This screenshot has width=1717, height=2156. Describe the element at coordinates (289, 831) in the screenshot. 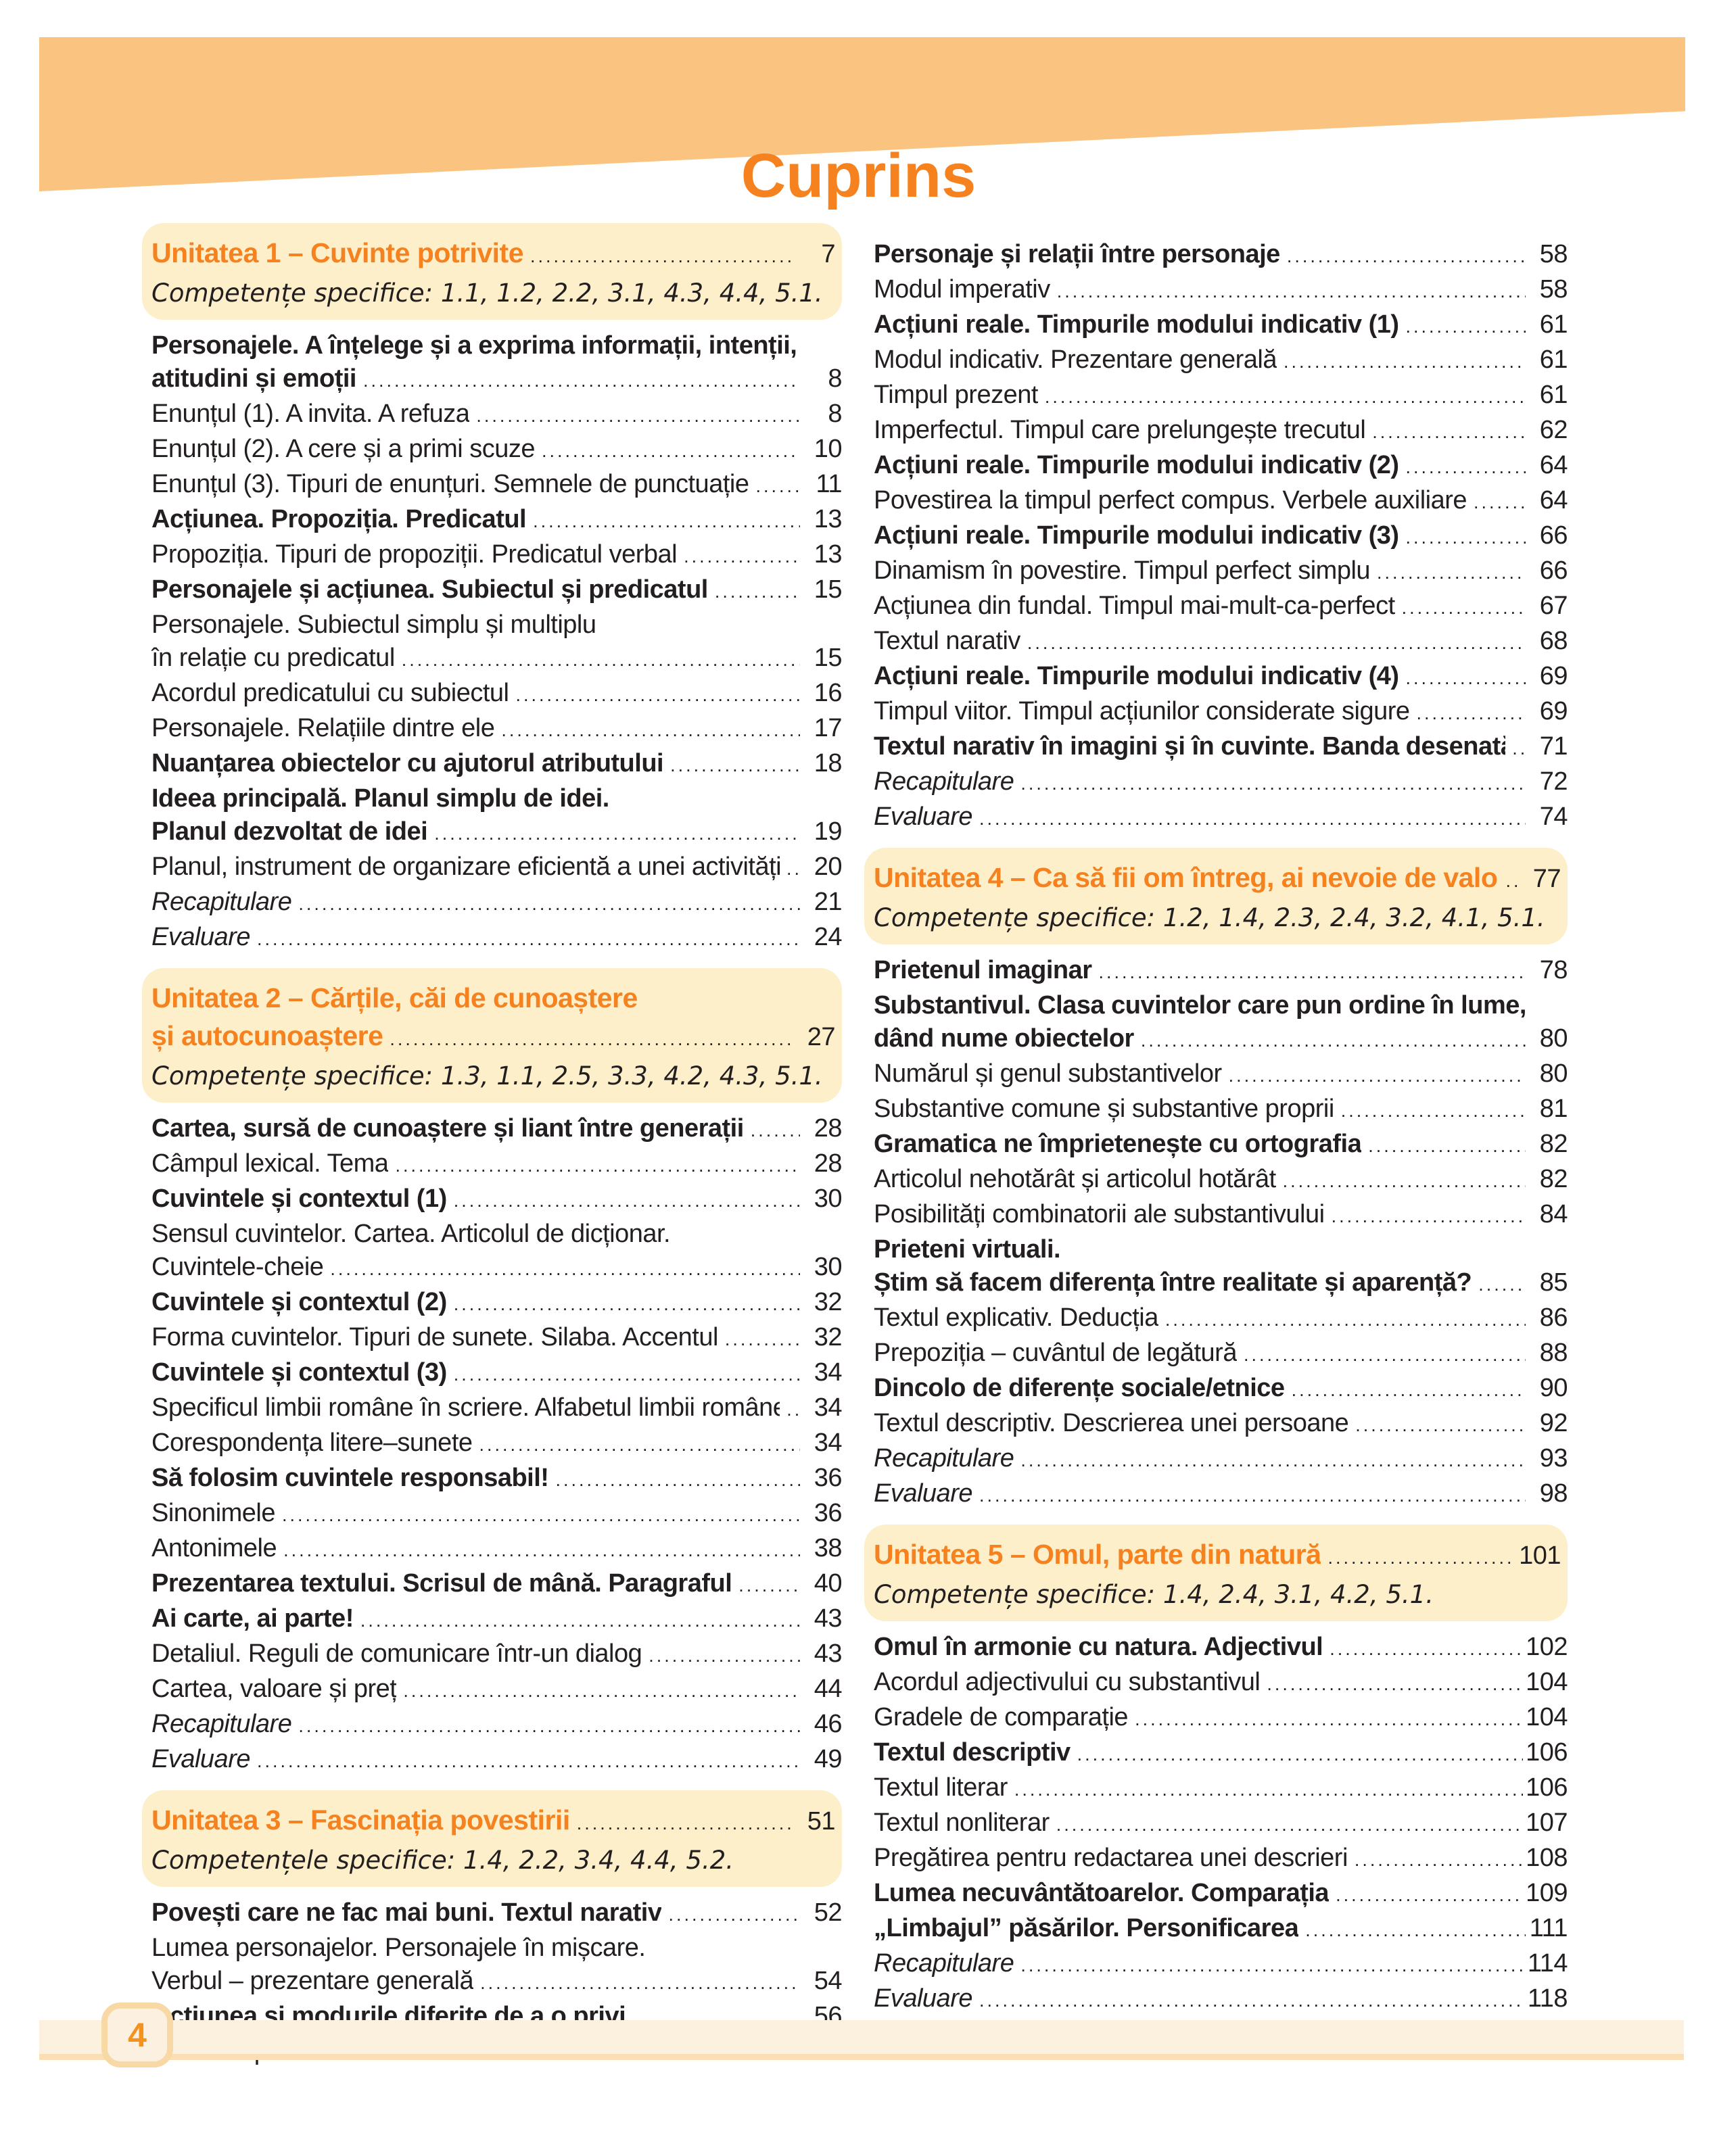

I see `toc-entry-text: Planul dezvoltat de idei` at that location.